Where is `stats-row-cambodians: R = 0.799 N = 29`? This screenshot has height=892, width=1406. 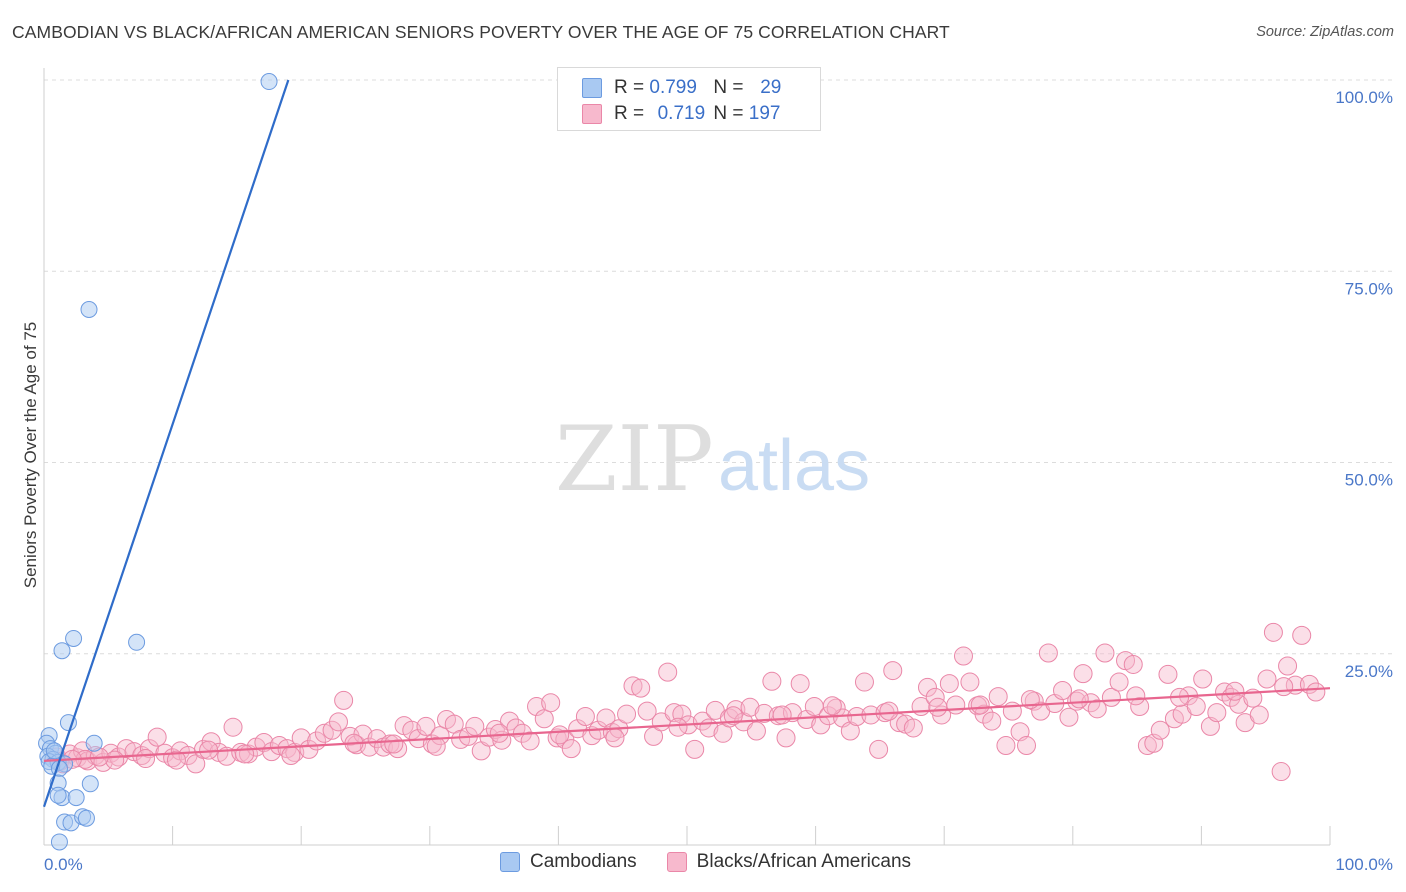
stats-row-cambodians: R = 0.799 N = 29 is located at coordinates (687, 88).